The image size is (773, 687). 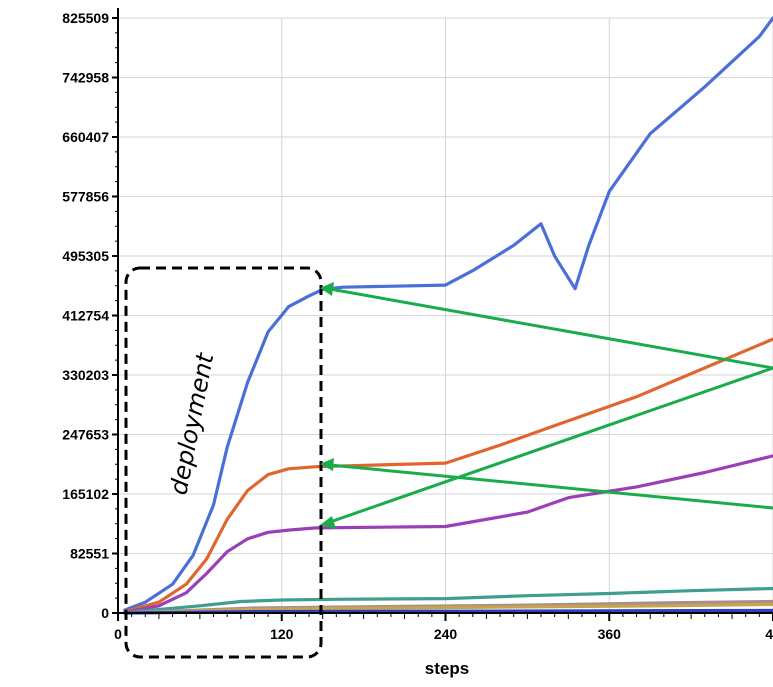 What do you see at coordinates (118, 634) in the screenshot?
I see `x-tick-label: 0` at bounding box center [118, 634].